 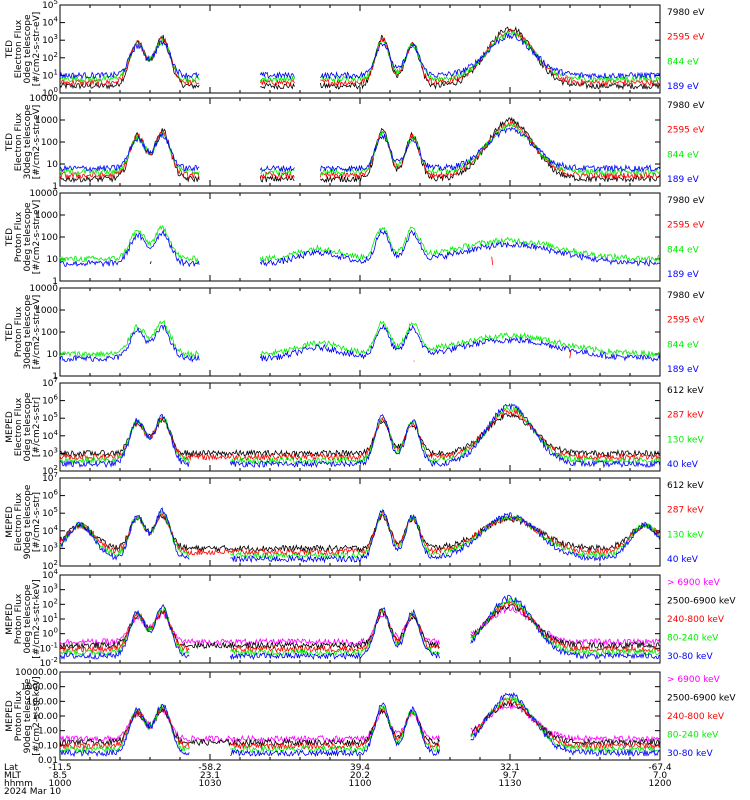 What do you see at coordinates (50, 74) in the screenshot?
I see `y-tick-label: 10¹` at bounding box center [50, 74].